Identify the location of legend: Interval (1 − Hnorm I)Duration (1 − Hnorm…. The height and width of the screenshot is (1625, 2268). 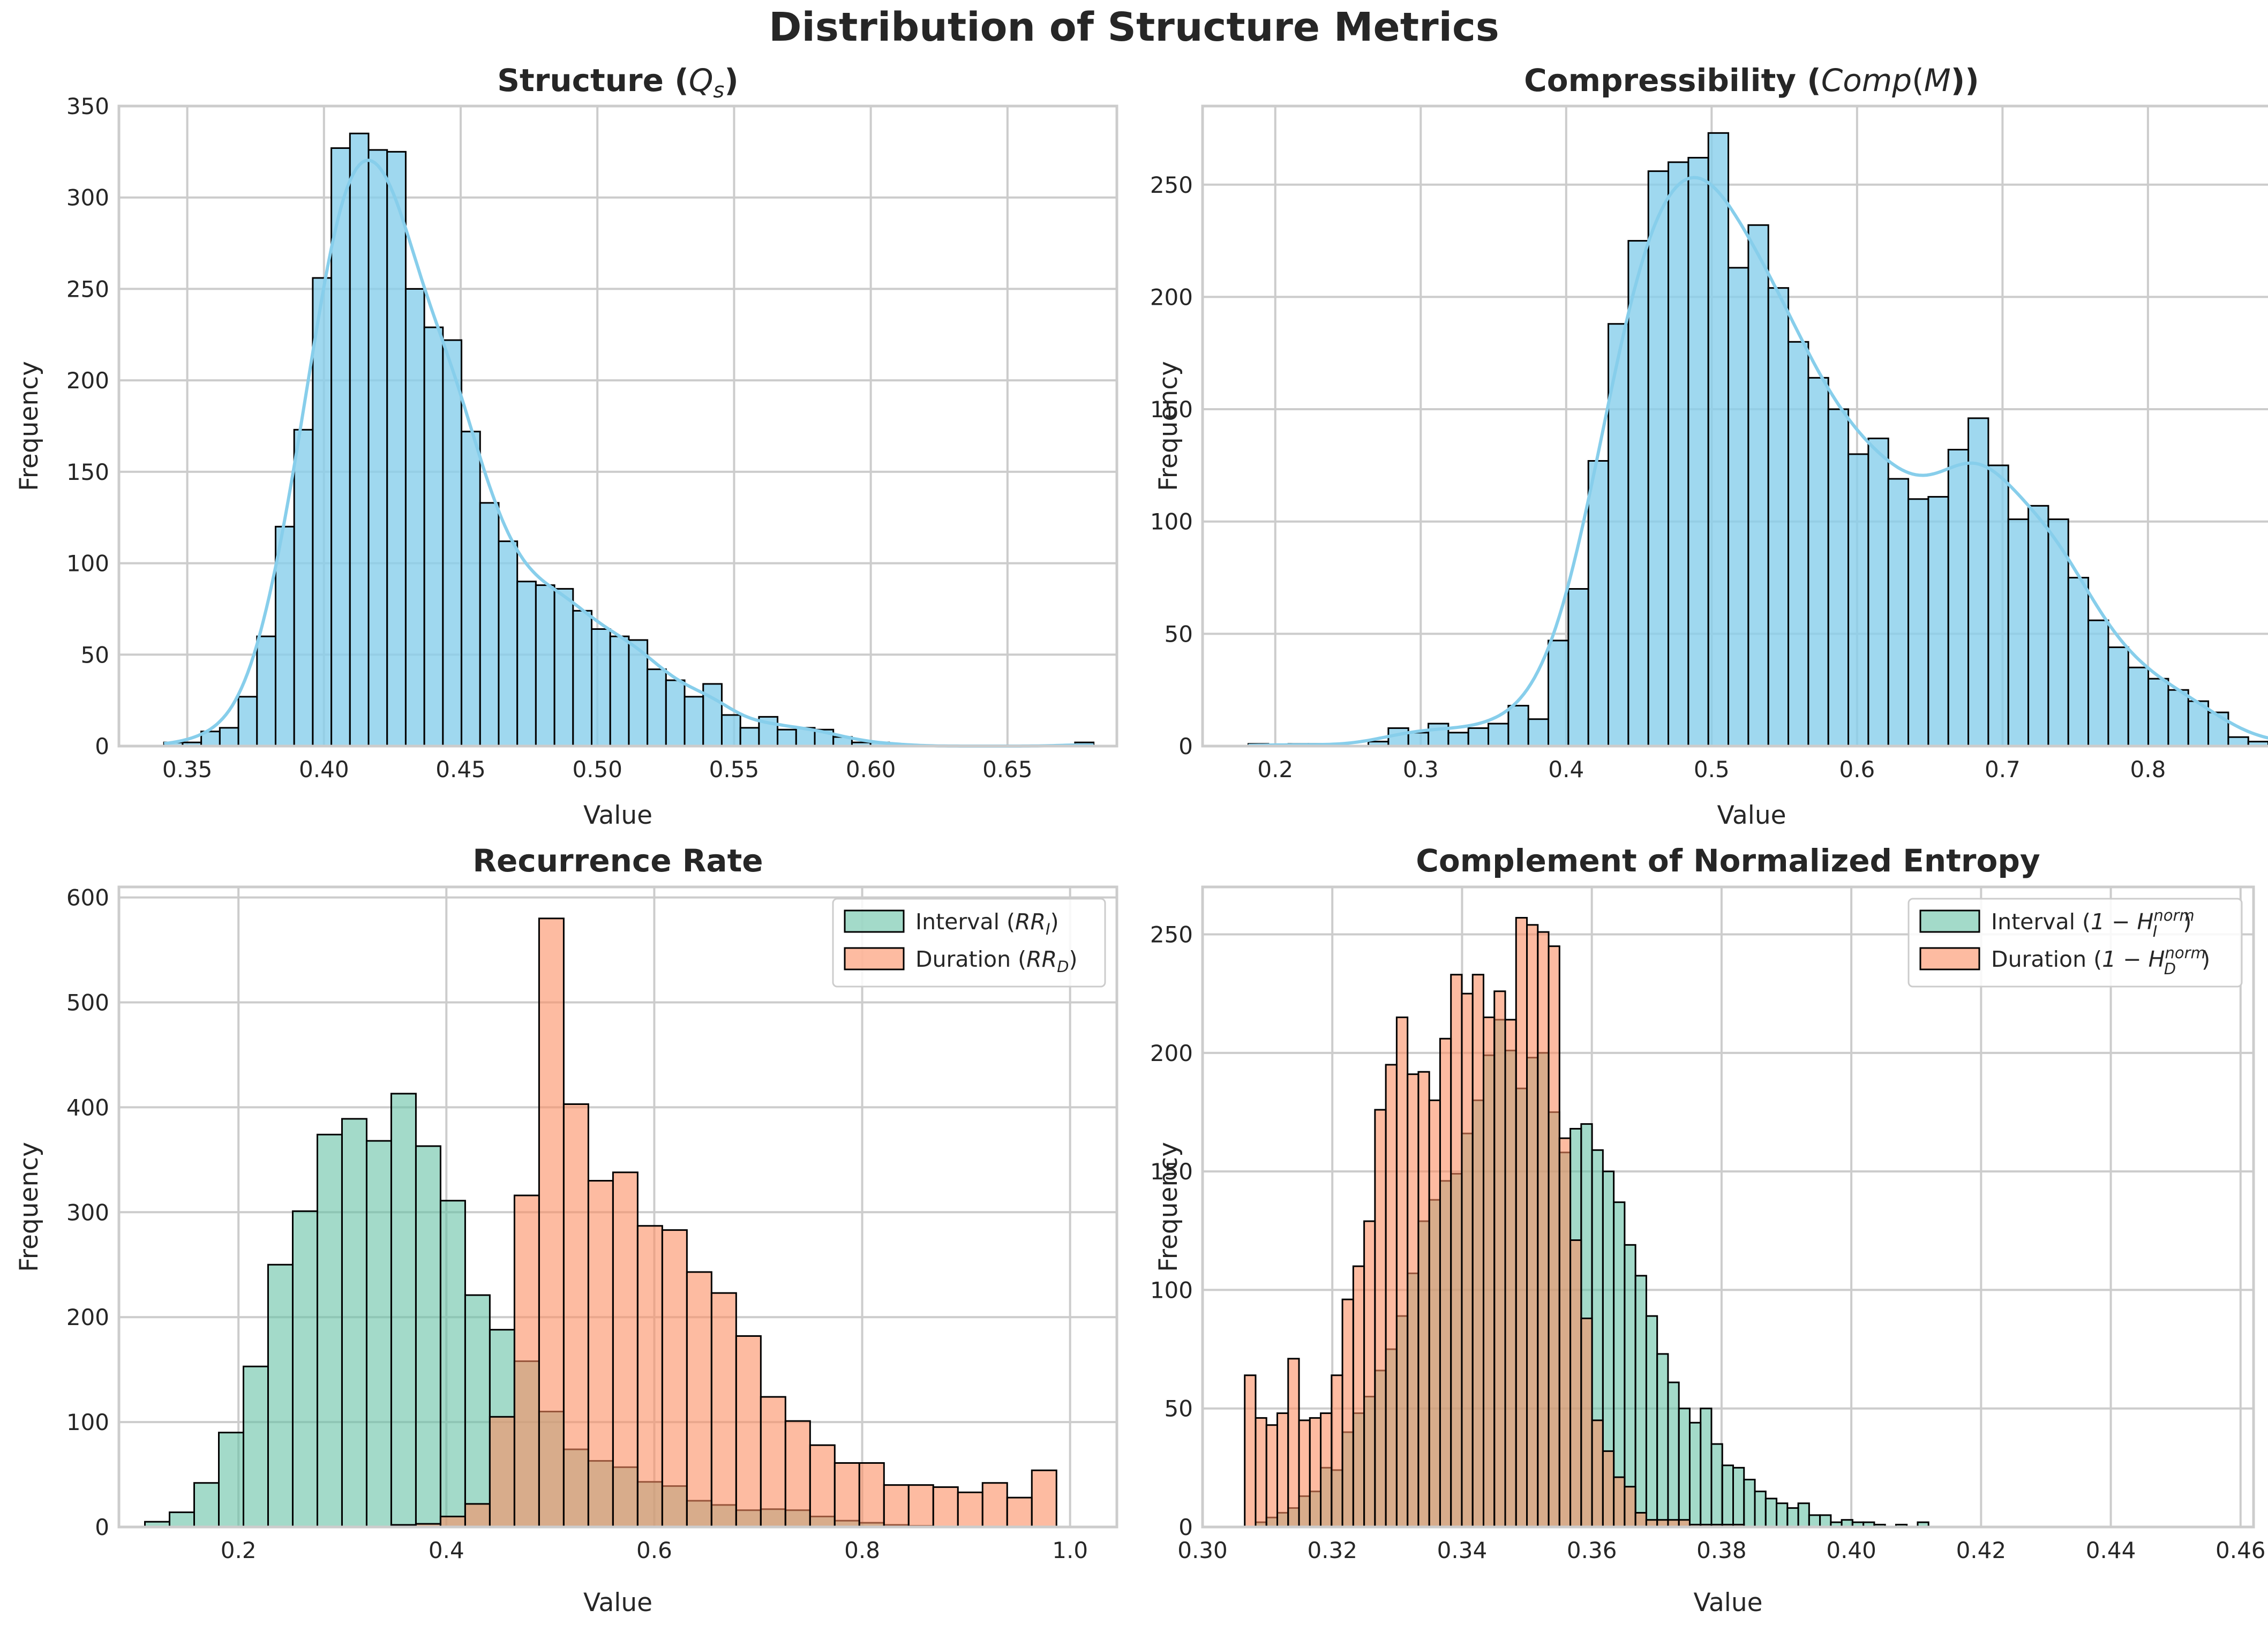
(2075, 943).